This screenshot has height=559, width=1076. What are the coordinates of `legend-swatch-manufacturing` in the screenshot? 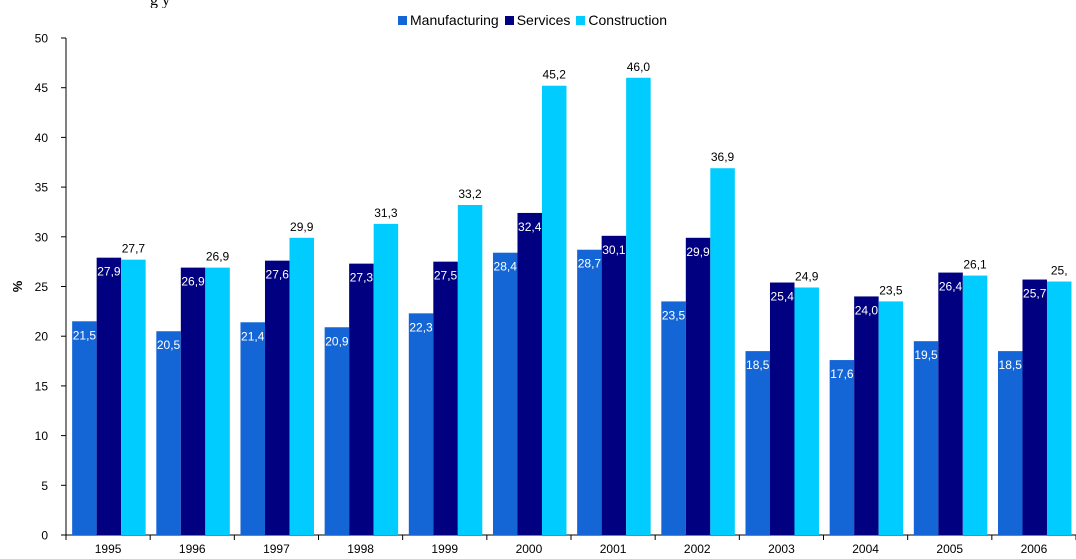 It's located at (402, 20).